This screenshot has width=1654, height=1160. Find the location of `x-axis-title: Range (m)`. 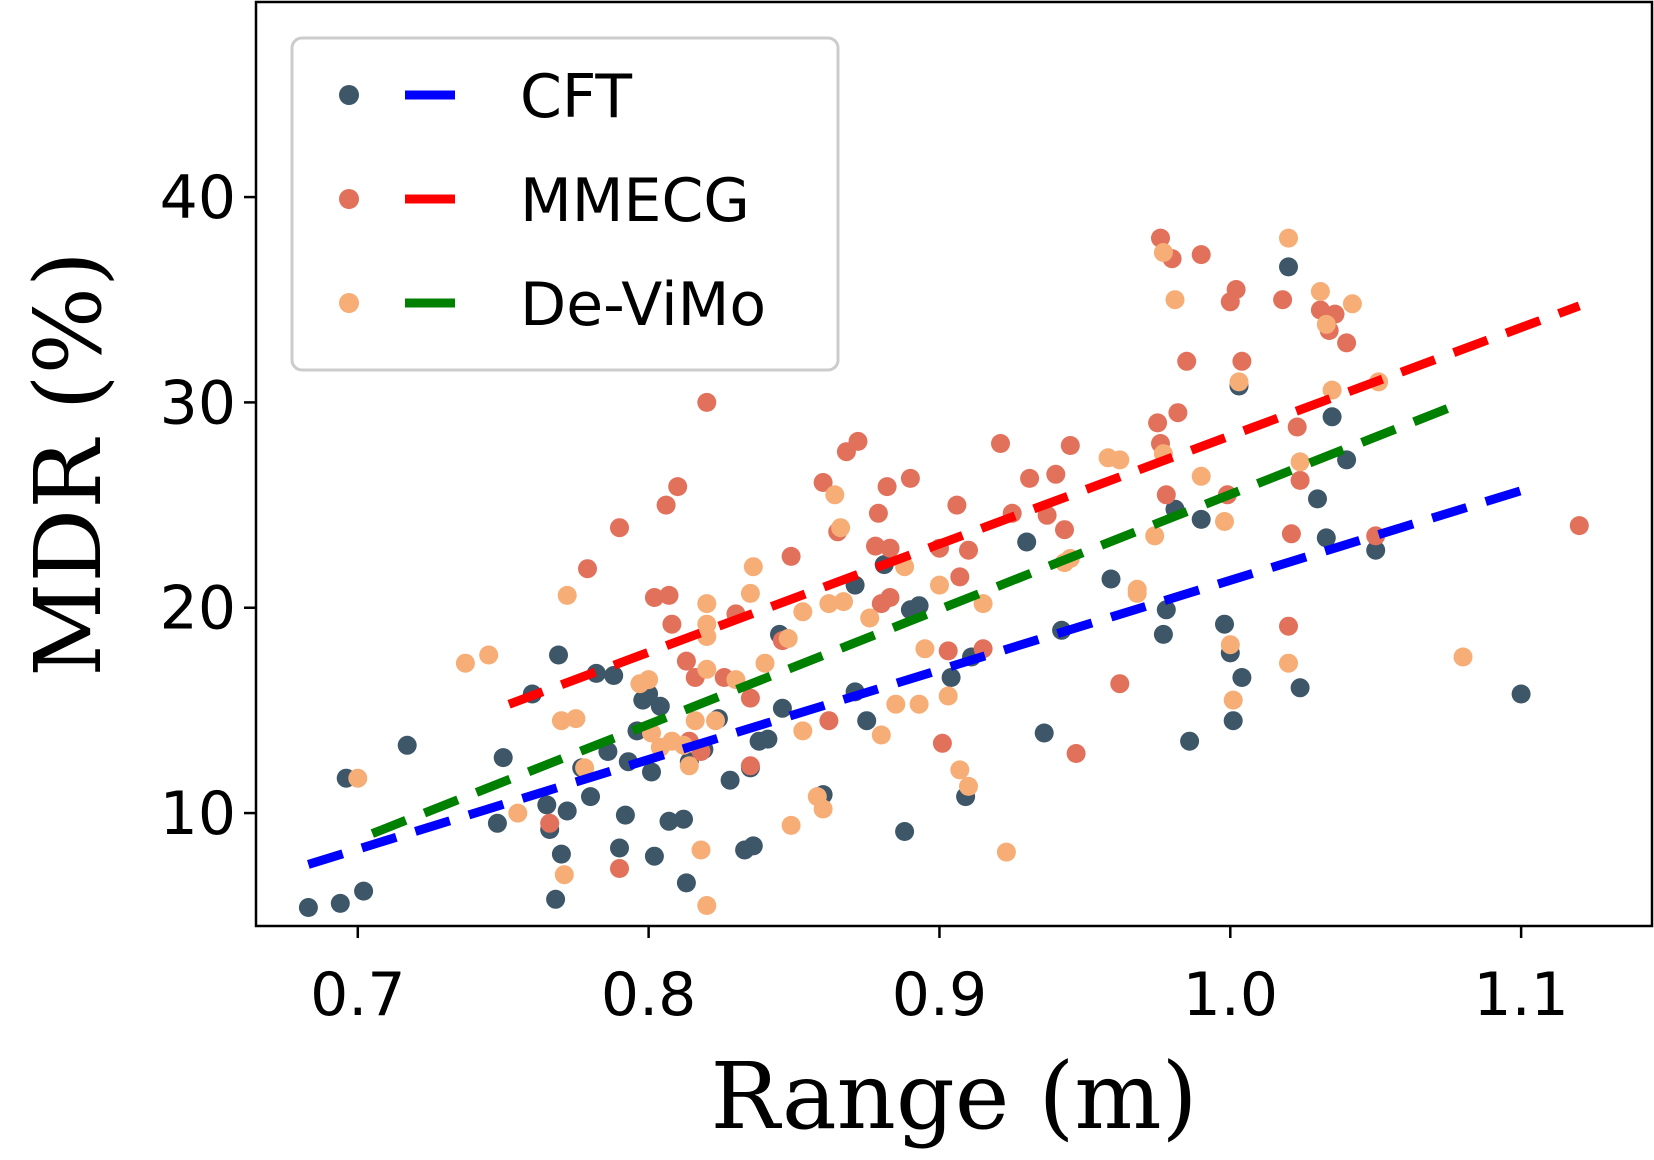

x-axis-title: Range (m) is located at coordinates (953, 1096).